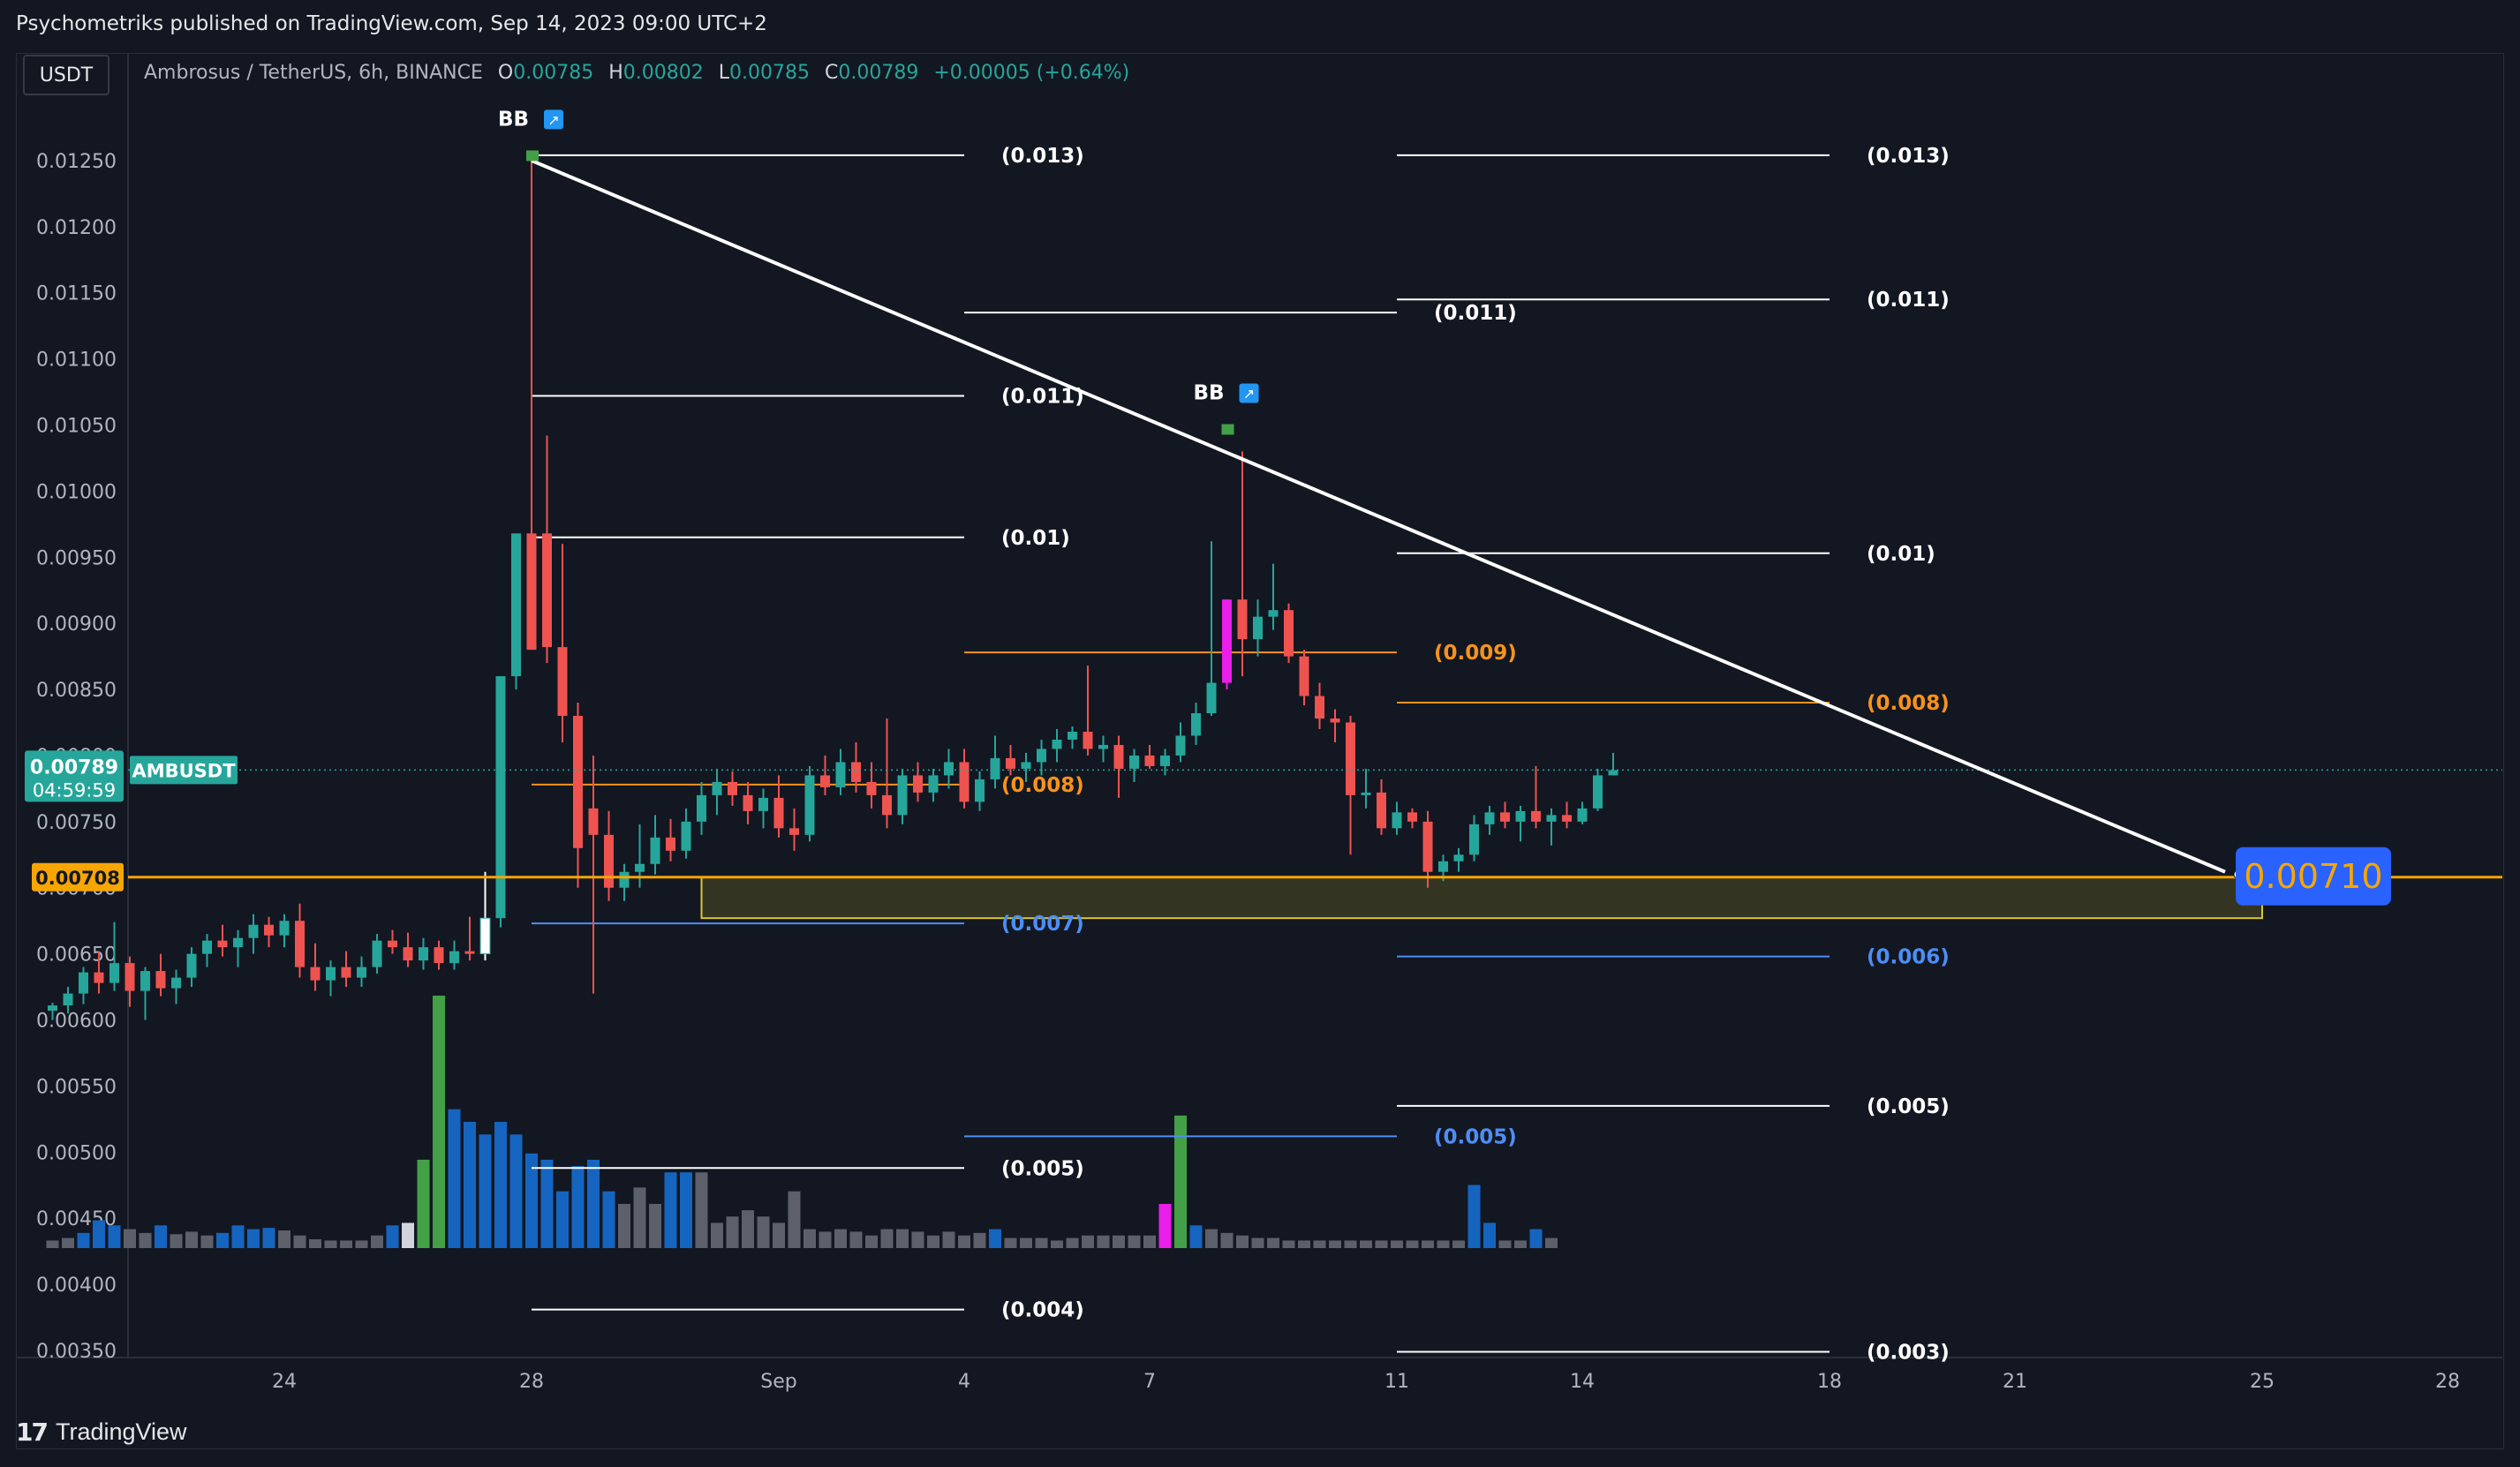 The image size is (2520, 1467). Describe the element at coordinates (76, 294) in the screenshot. I see `price-tick-label: 0.01150` at that location.